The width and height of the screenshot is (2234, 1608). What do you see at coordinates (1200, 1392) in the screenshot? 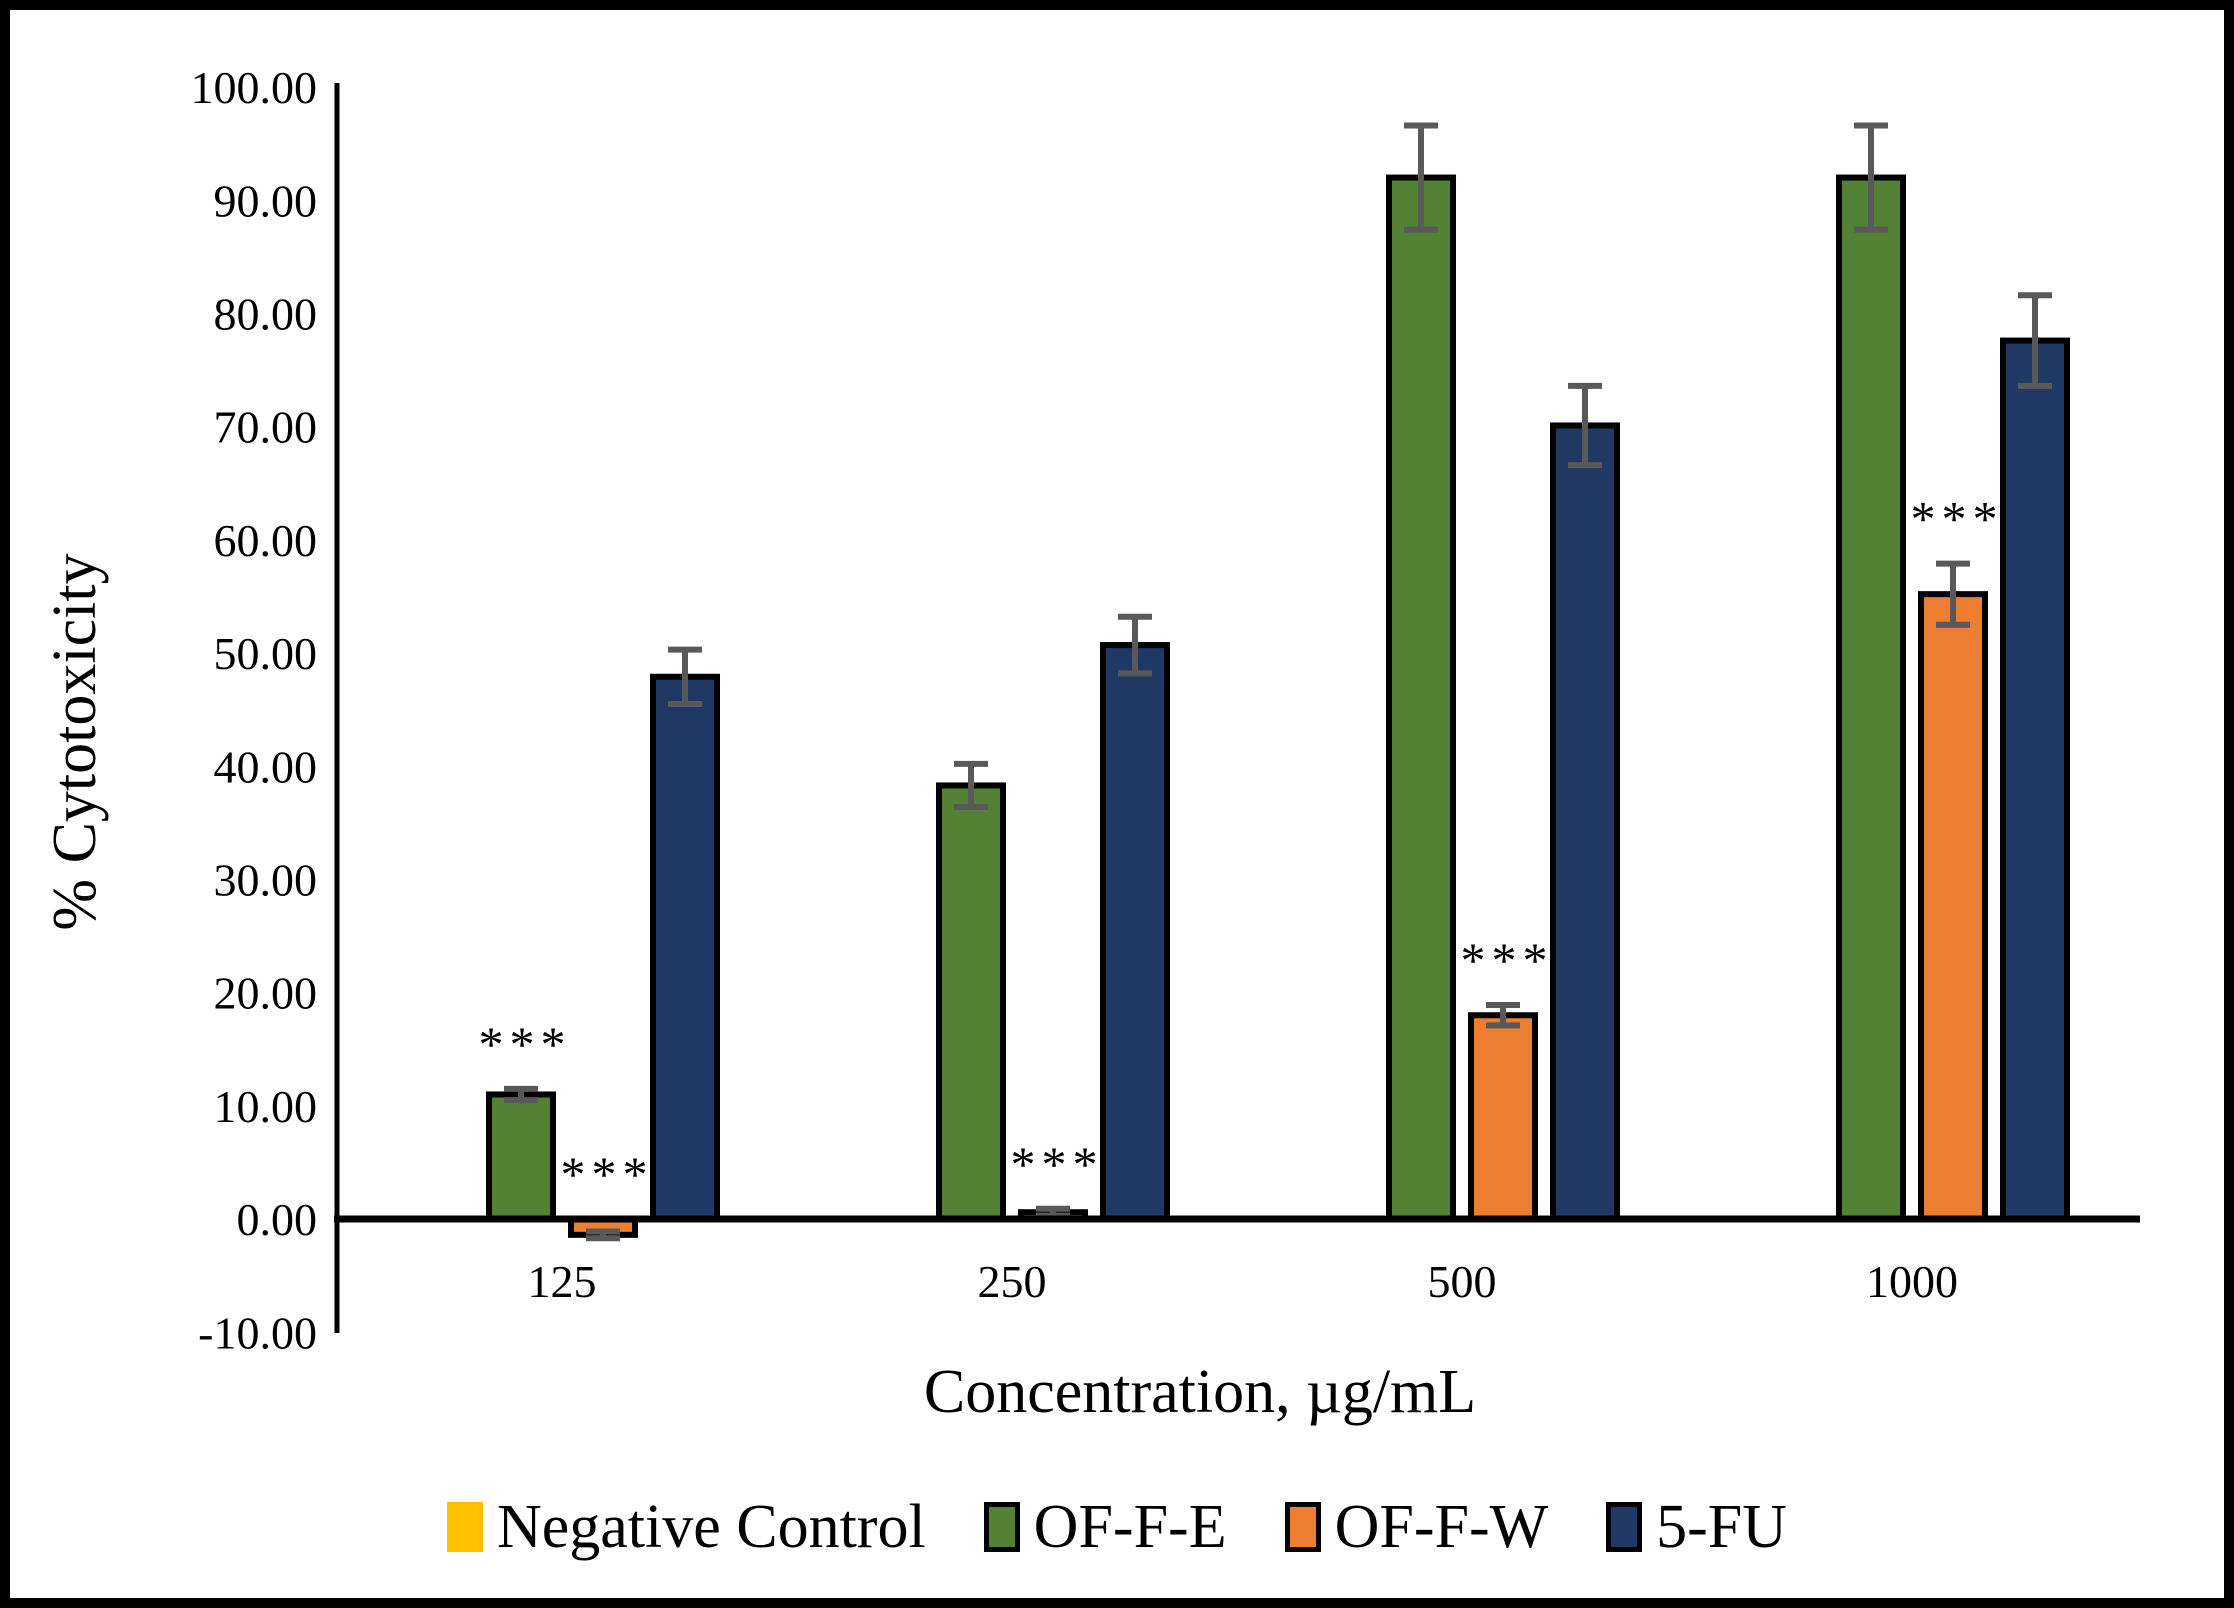
I see `x-axis-title: Concentration, µg/mL` at bounding box center [1200, 1392].